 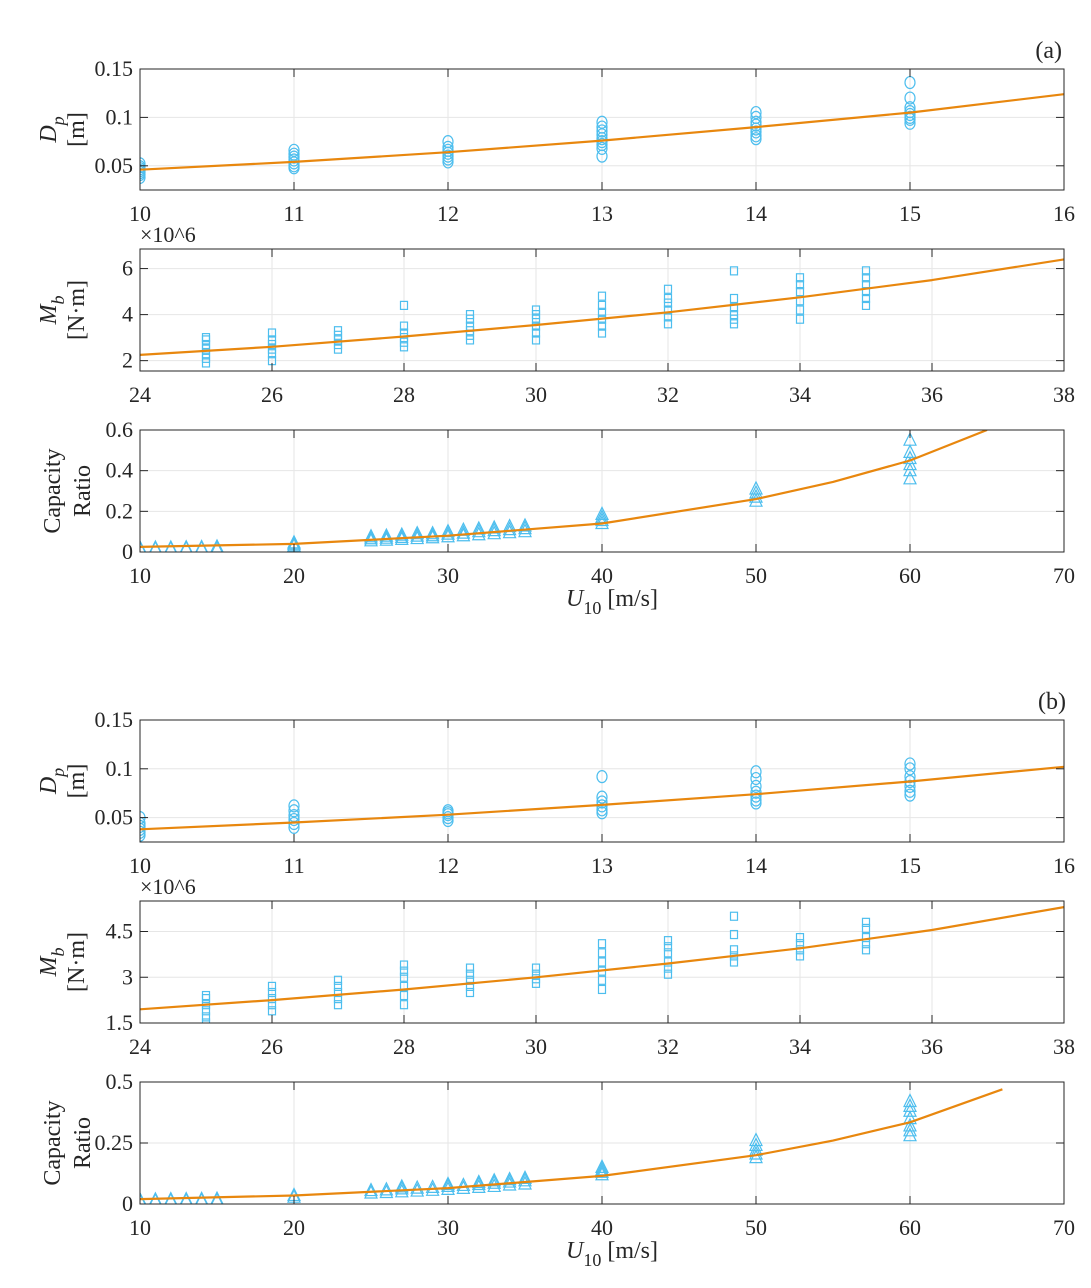 I want to click on x-tick-label: 30, so click(x=536, y=1046).